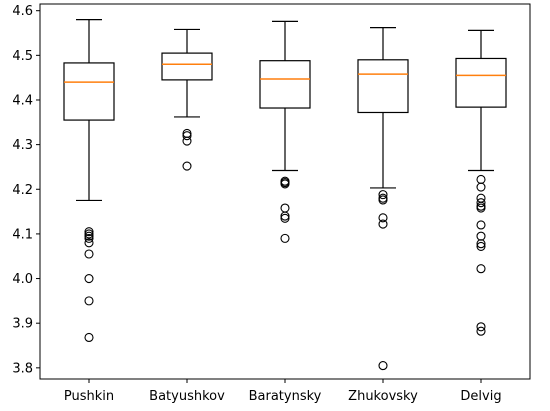 This screenshot has width=550, height=411. I want to click on y-tick-label: 4.0, so click(22, 279).